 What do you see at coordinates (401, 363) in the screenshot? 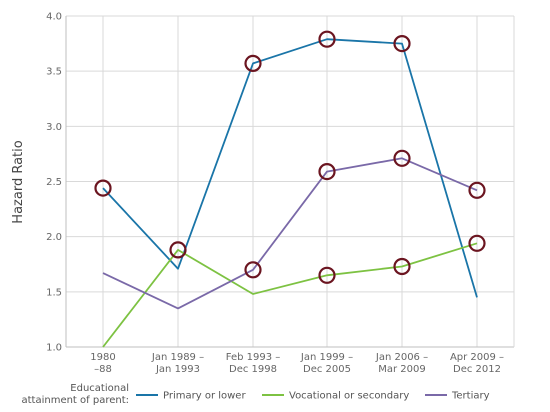
I see `x-tick-label: Jan 2006 – Mar 2009` at bounding box center [401, 363].